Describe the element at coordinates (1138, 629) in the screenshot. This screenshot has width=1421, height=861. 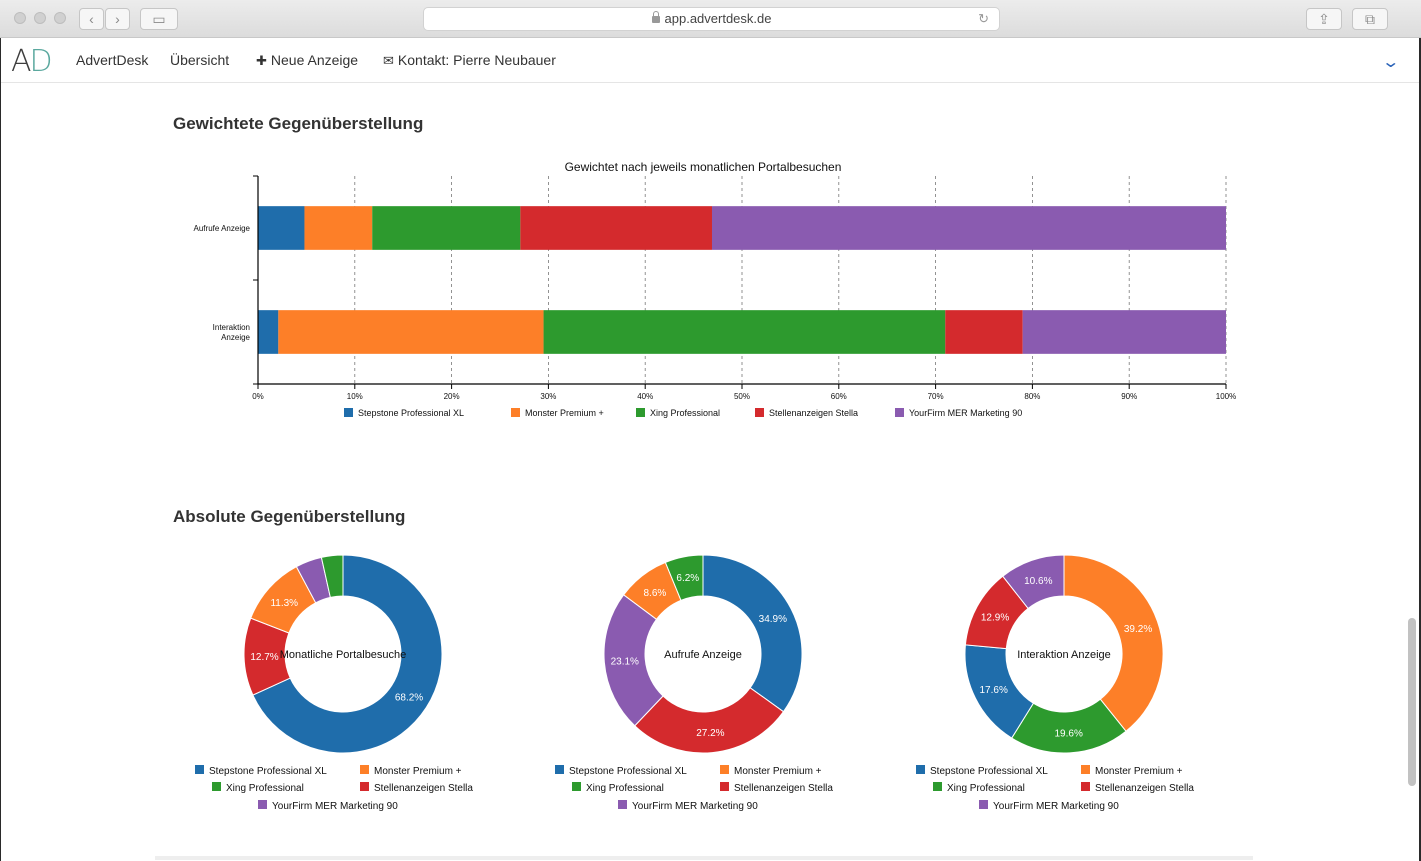
I see `slice-value-label: 39.2%` at that location.